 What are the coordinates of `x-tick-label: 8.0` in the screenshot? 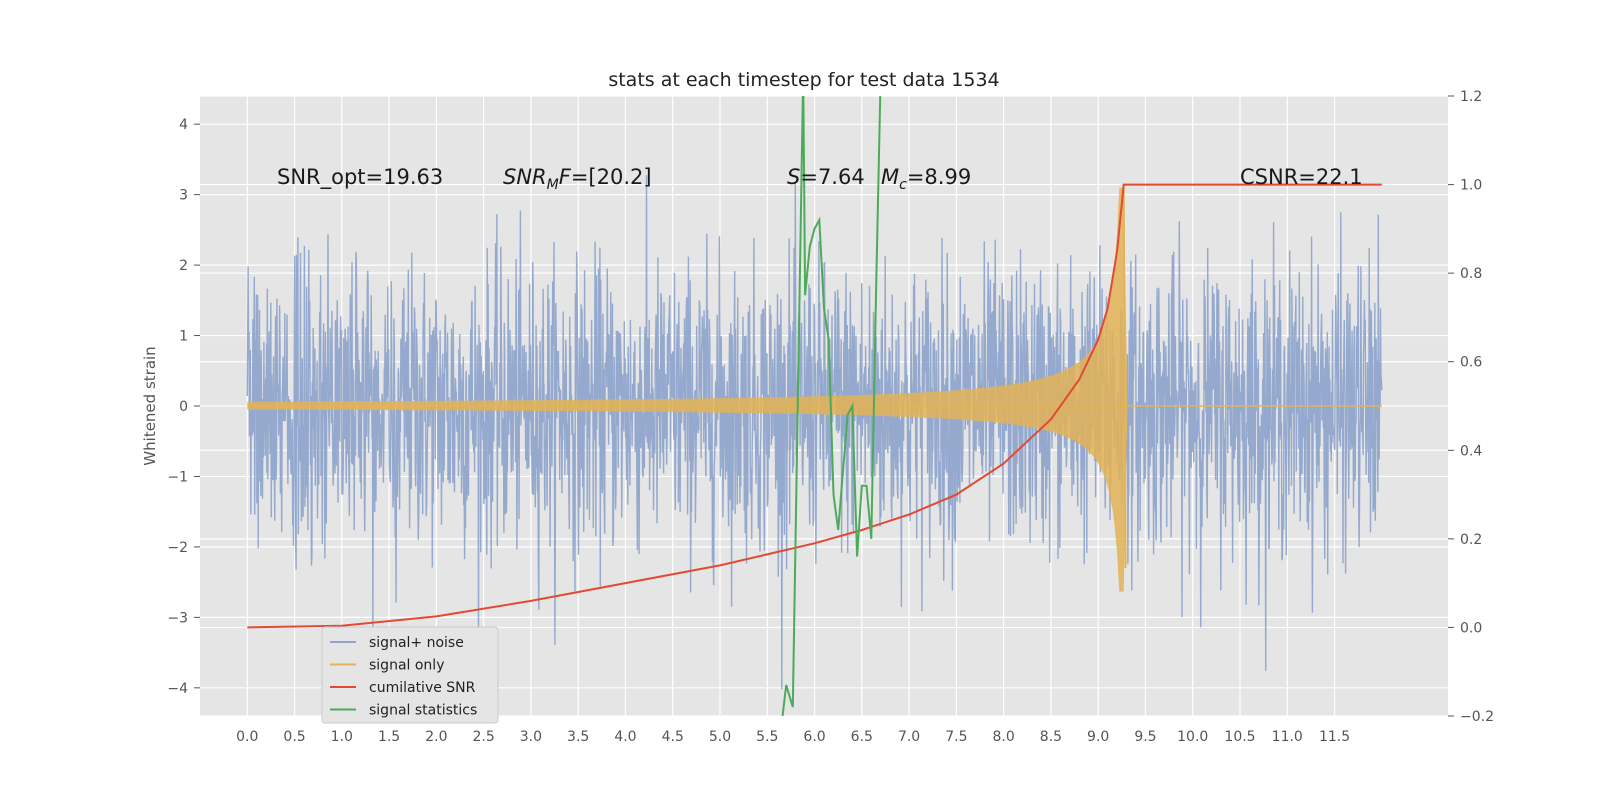 It's located at (1004, 737).